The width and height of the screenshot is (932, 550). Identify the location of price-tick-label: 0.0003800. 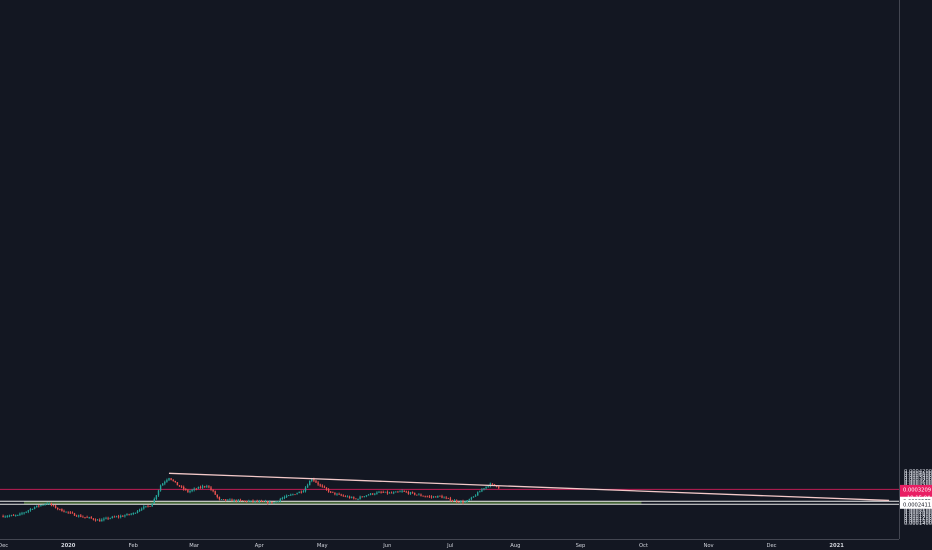
(918, 479).